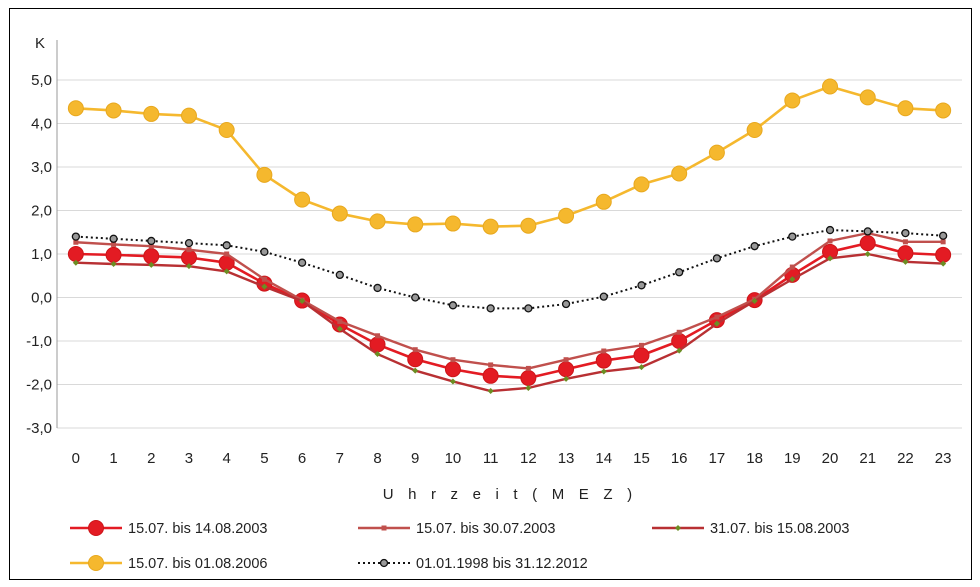 The height and width of the screenshot is (587, 980). Describe the element at coordinates (641, 458) in the screenshot. I see `x-tick-label: 15` at that location.